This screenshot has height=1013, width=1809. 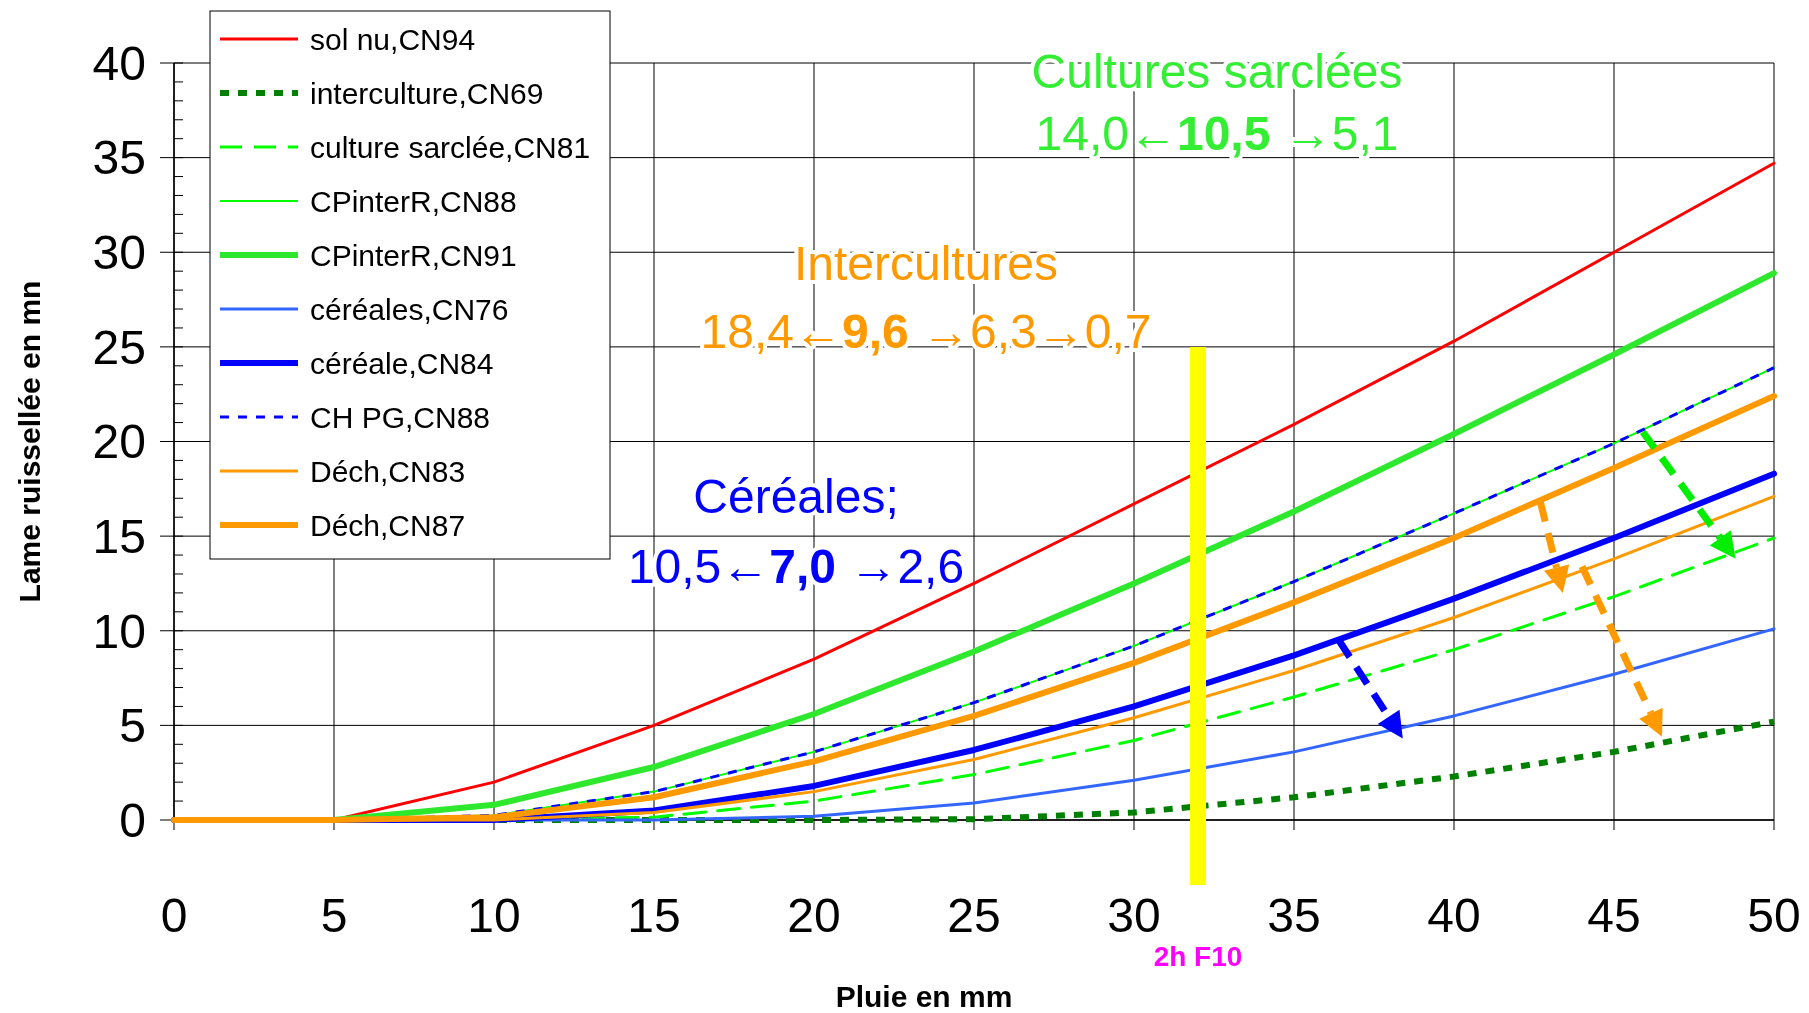 I want to click on legend-label: CPinterR,CN88, so click(x=413, y=201).